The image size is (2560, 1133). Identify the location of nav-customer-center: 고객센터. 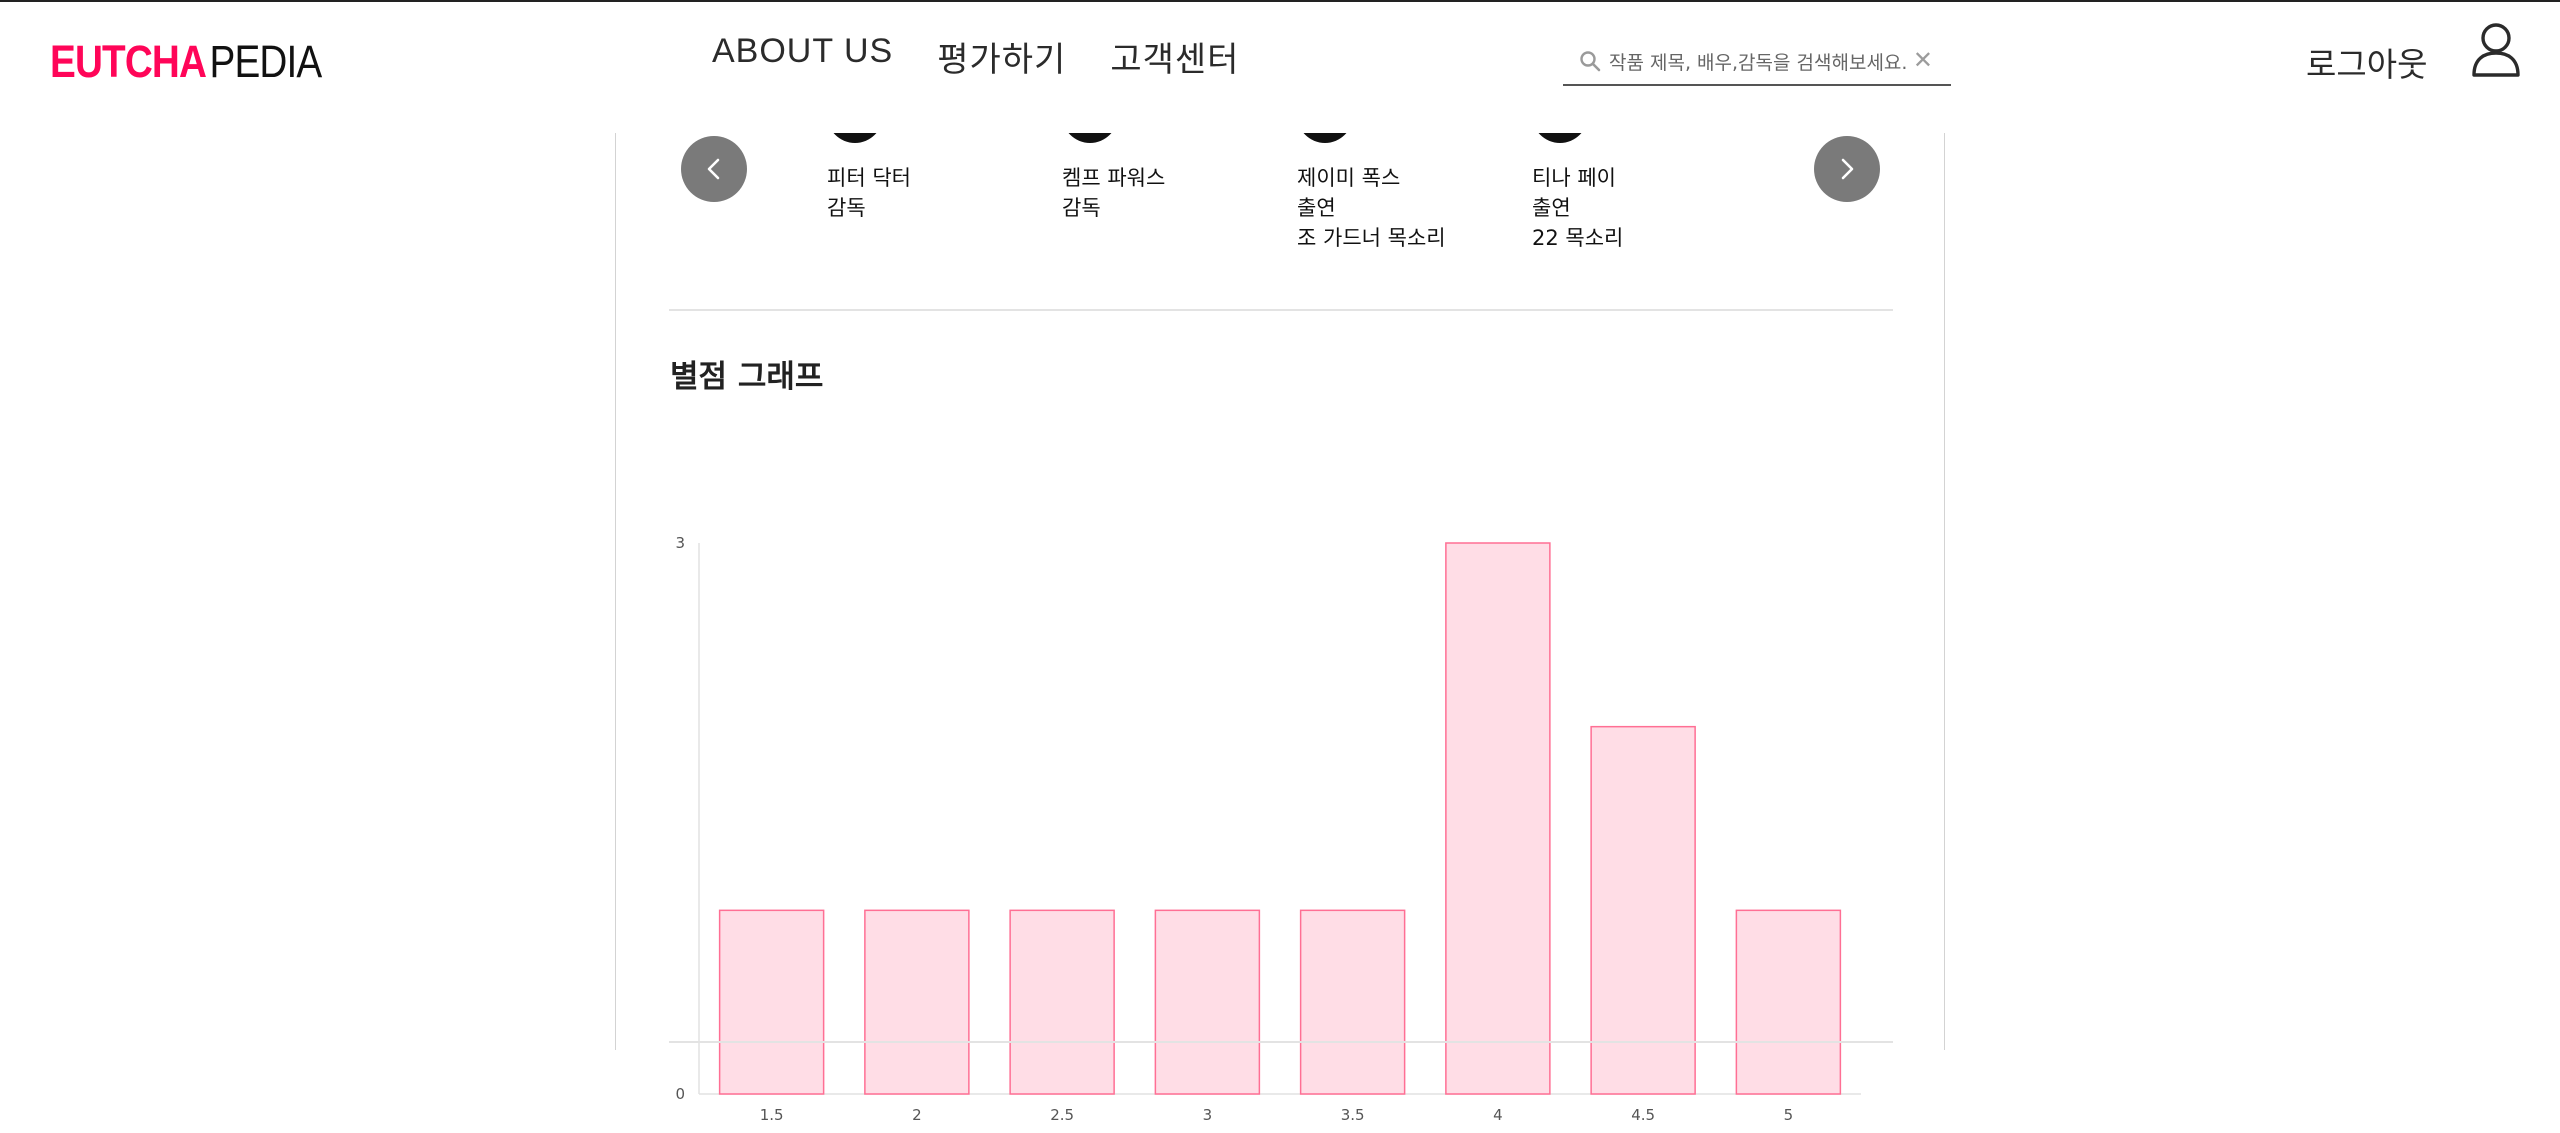
(1175, 60).